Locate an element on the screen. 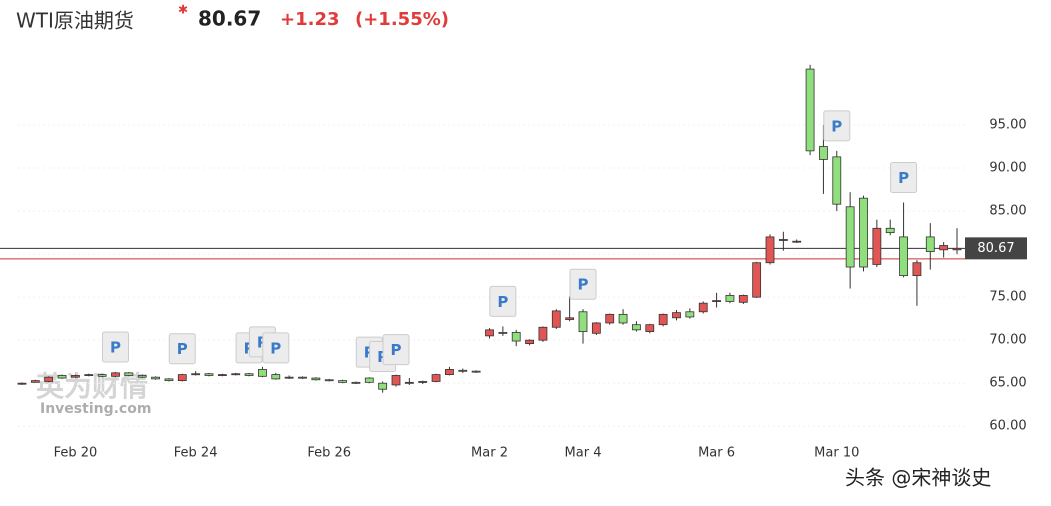 The width and height of the screenshot is (1051, 506). y-tick-label: 60.00 is located at coordinates (1007, 426).